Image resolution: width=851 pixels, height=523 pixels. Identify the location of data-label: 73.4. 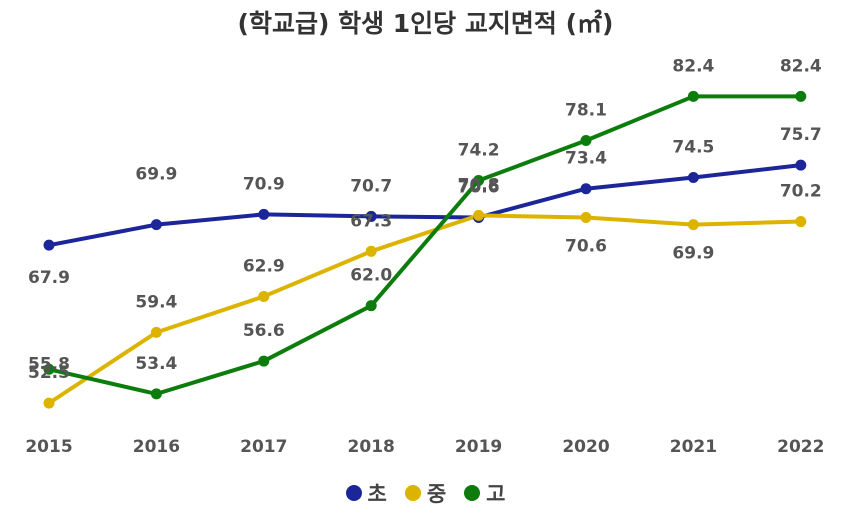
(586, 159).